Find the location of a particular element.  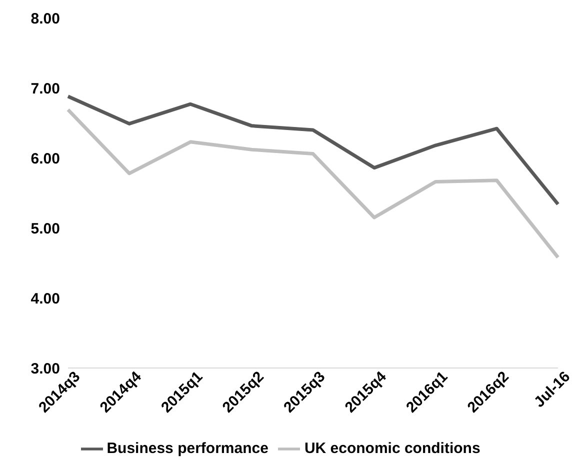

legend-label: Business performance is located at coordinates (187, 448).